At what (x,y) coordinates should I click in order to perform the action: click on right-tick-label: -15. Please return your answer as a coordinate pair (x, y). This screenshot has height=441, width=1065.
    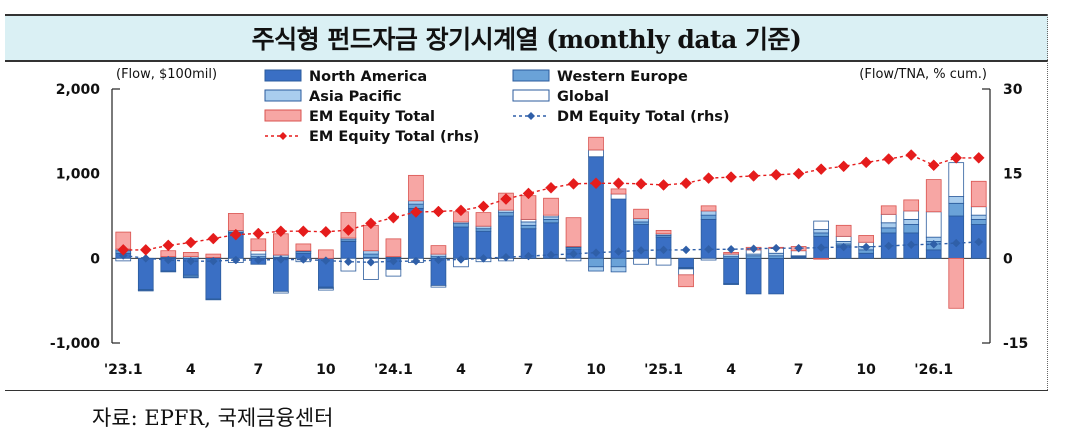
    Looking at the image, I should click on (1015, 344).